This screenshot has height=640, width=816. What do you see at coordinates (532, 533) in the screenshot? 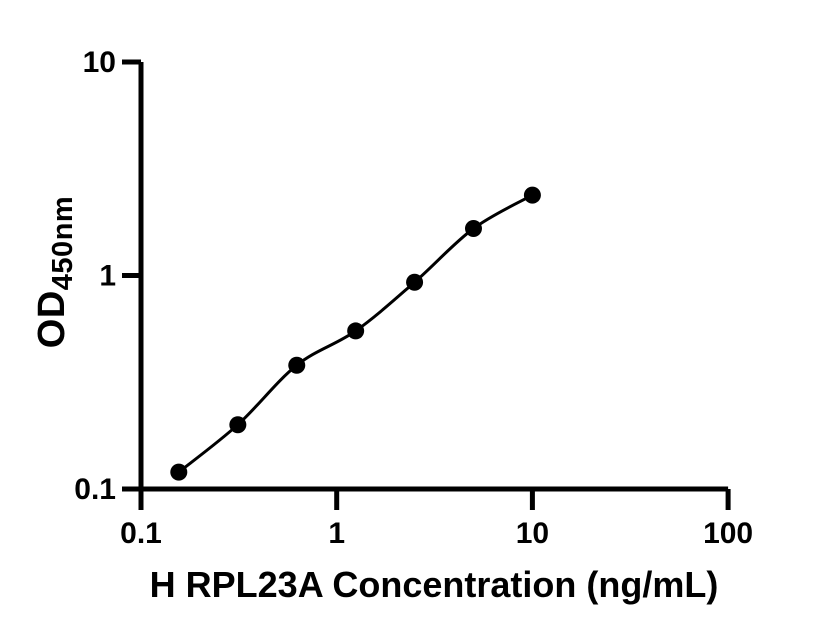
I see `x-tick-label: 10` at bounding box center [532, 533].